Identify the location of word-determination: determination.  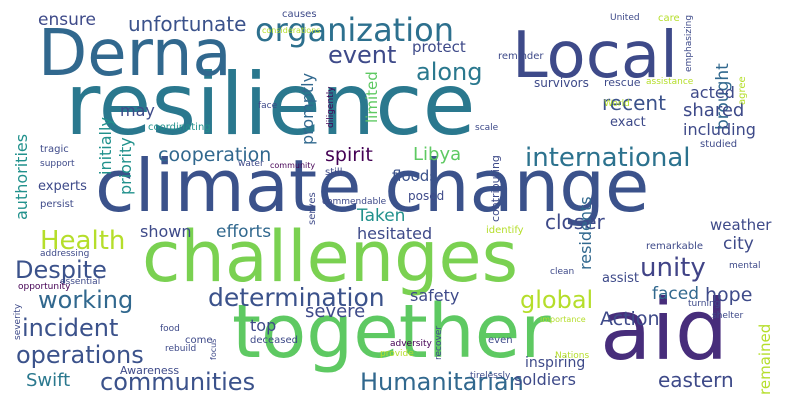
(296, 297).